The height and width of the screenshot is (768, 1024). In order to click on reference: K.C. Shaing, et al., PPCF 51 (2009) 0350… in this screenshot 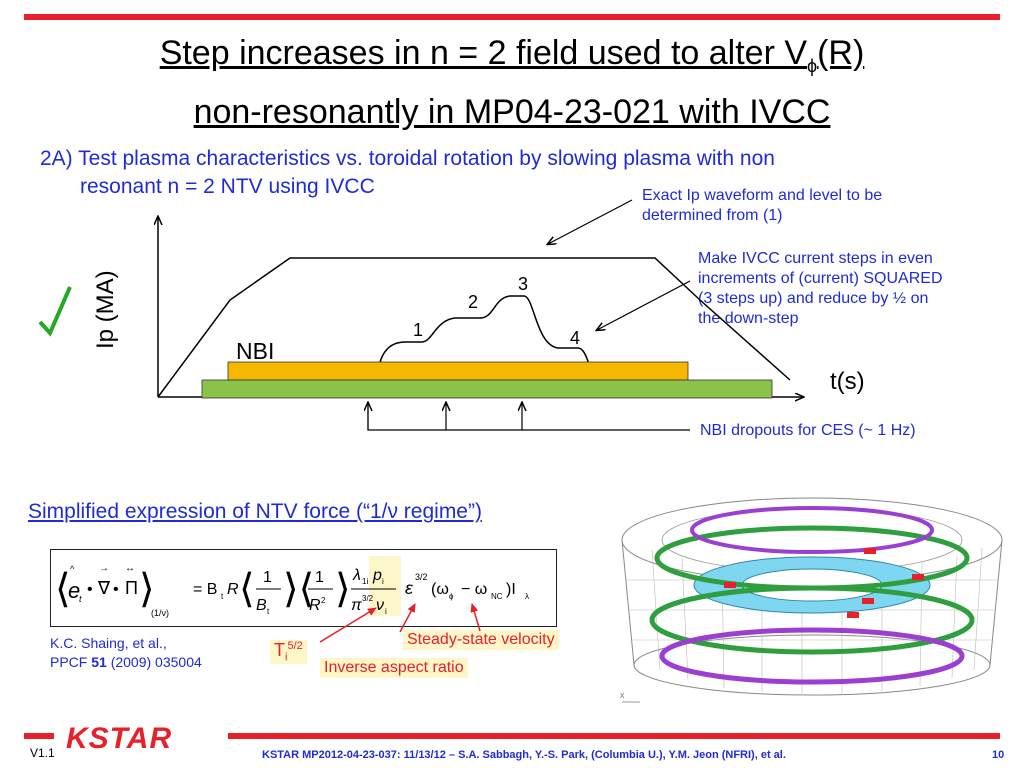, I will do `click(126, 652)`.